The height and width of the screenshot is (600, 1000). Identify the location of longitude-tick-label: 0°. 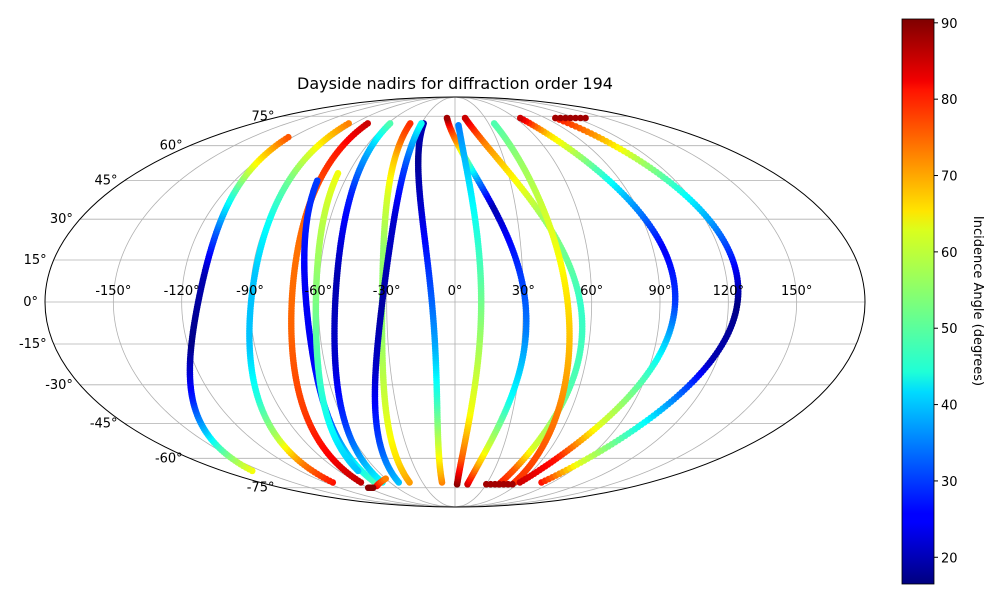
(455, 291).